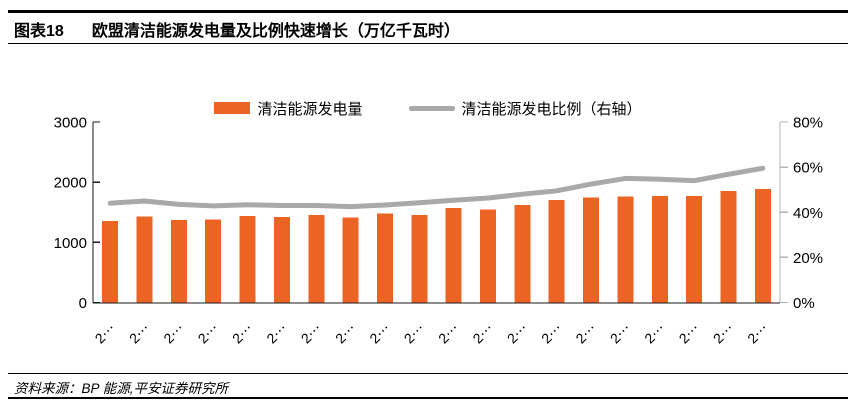 The height and width of the screenshot is (407, 856). Describe the element at coordinates (70, 183) in the screenshot. I see `left-axis-tick-label: 2000` at that location.